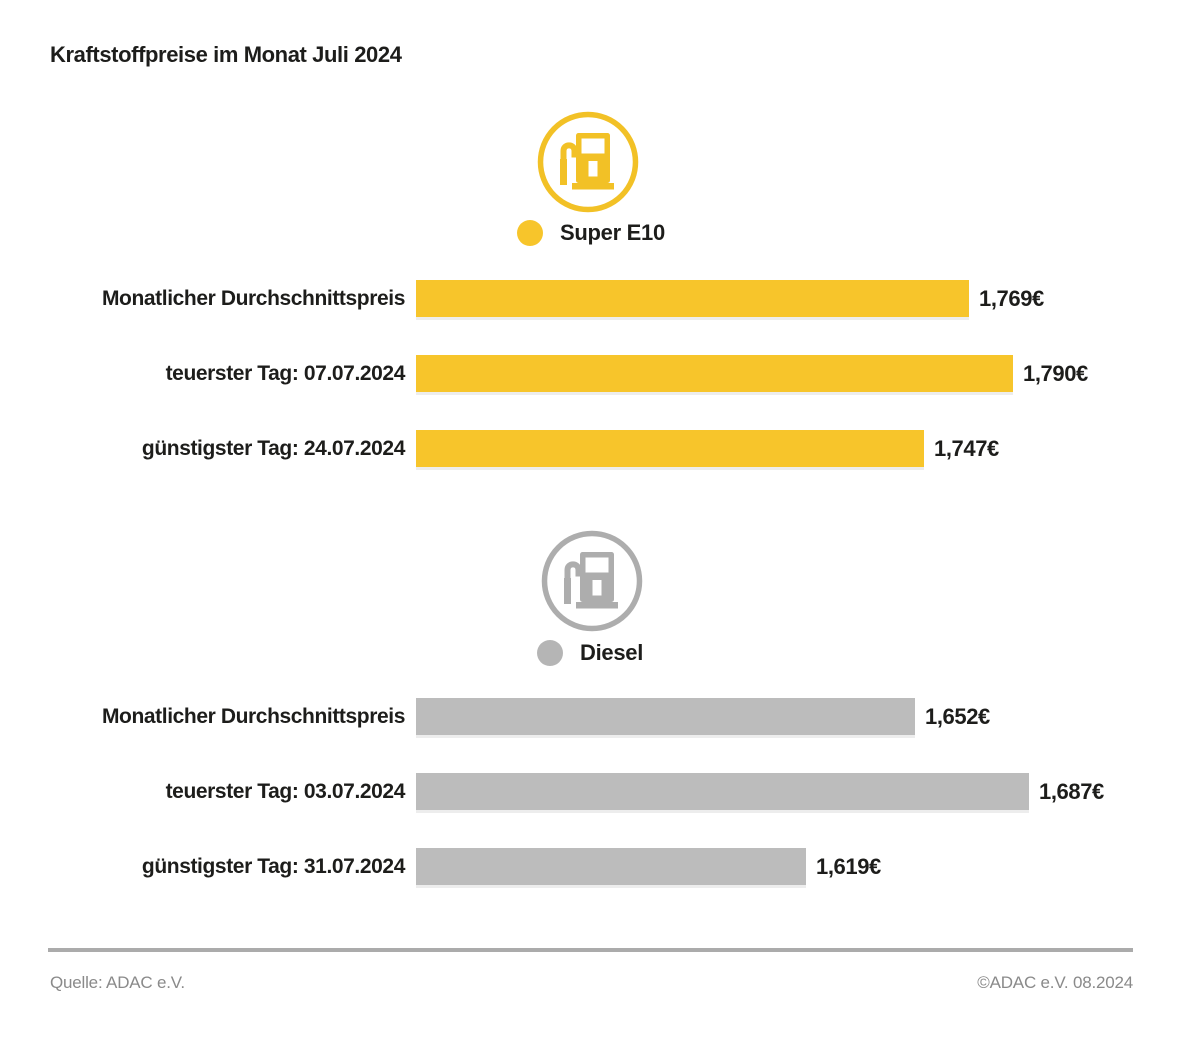 Image resolution: width=1200 pixels, height=1064 pixels. What do you see at coordinates (1011, 298) in the screenshot?
I see `price-value: 1,769€` at bounding box center [1011, 298].